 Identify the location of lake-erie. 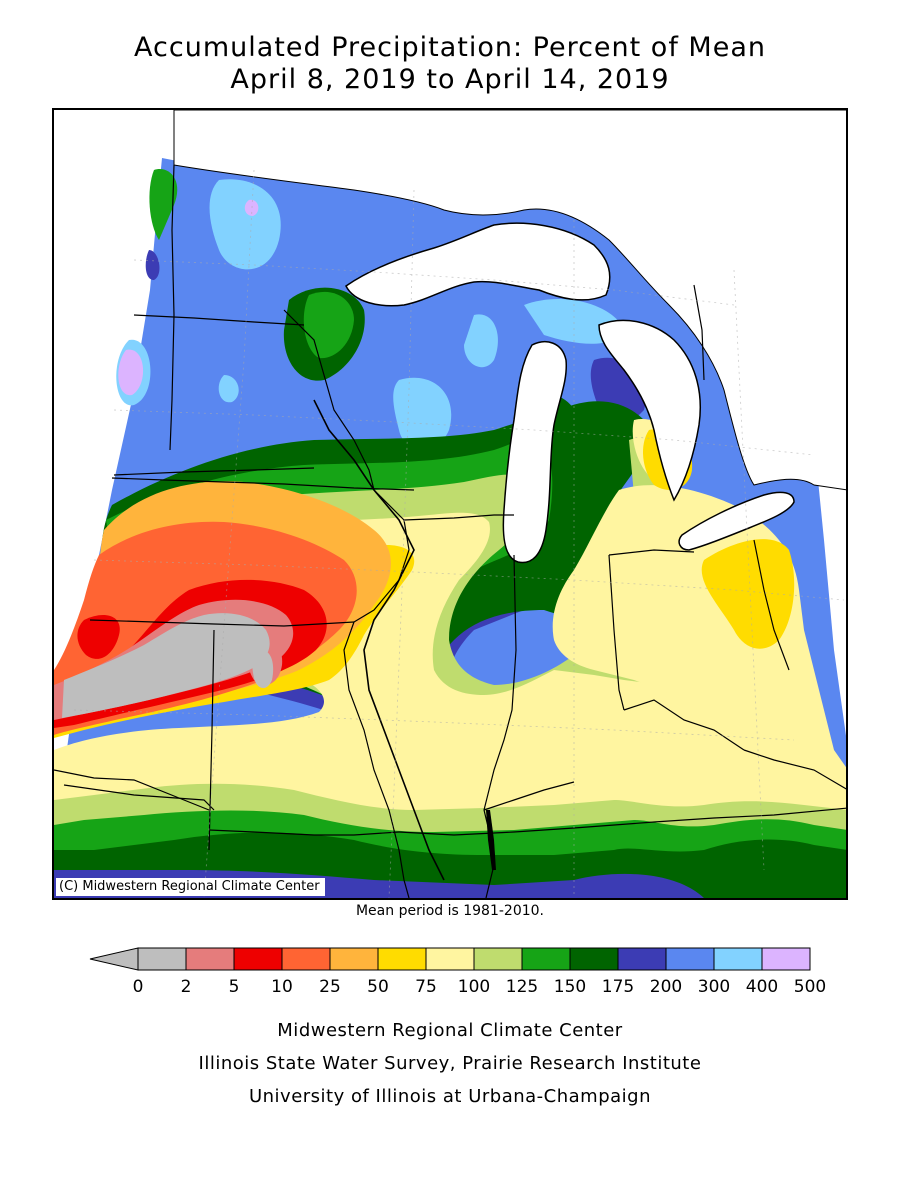
(736, 521).